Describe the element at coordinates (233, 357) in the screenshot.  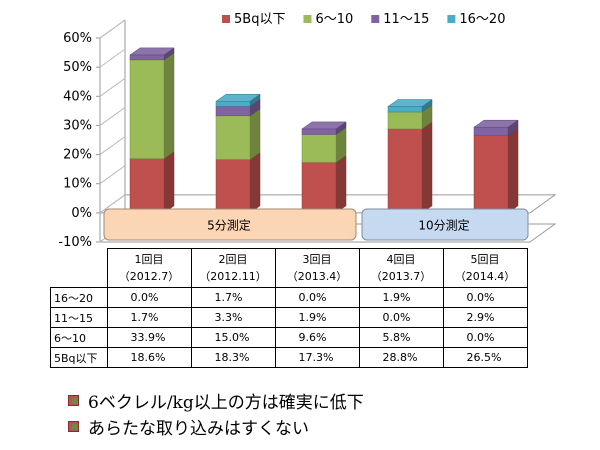
I see `table-cell: 18.3%` at that location.